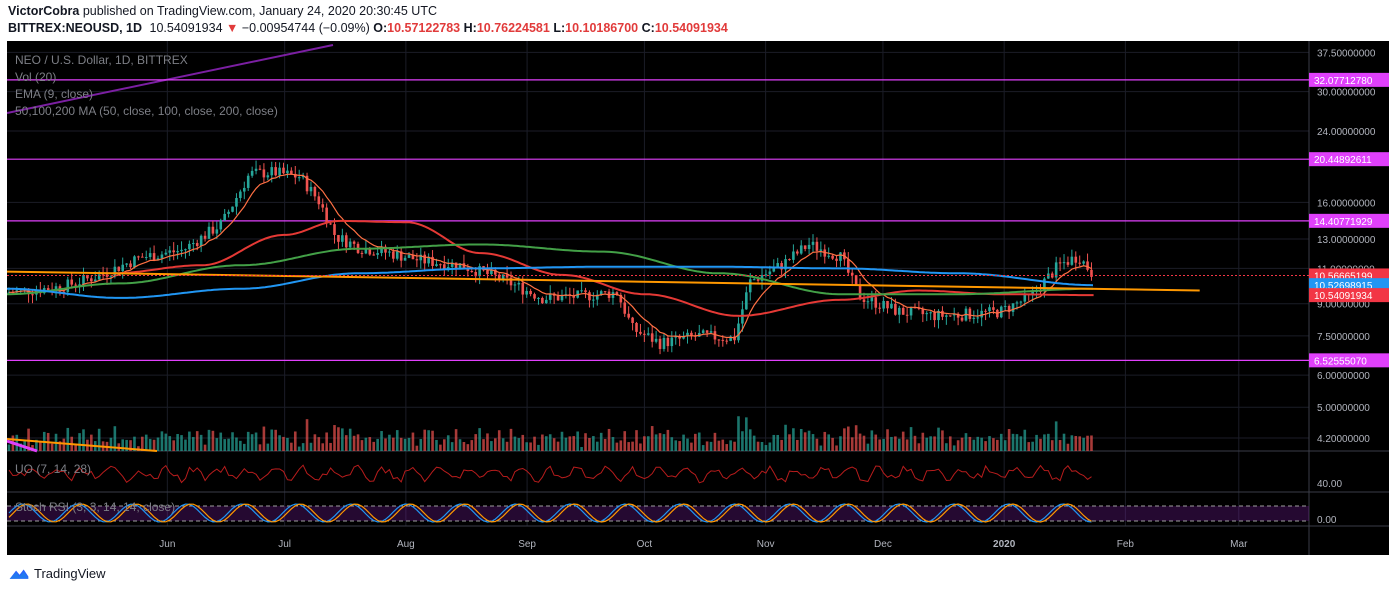 This screenshot has width=1396, height=591. I want to click on footer-brand: TradingView, so click(70, 573).